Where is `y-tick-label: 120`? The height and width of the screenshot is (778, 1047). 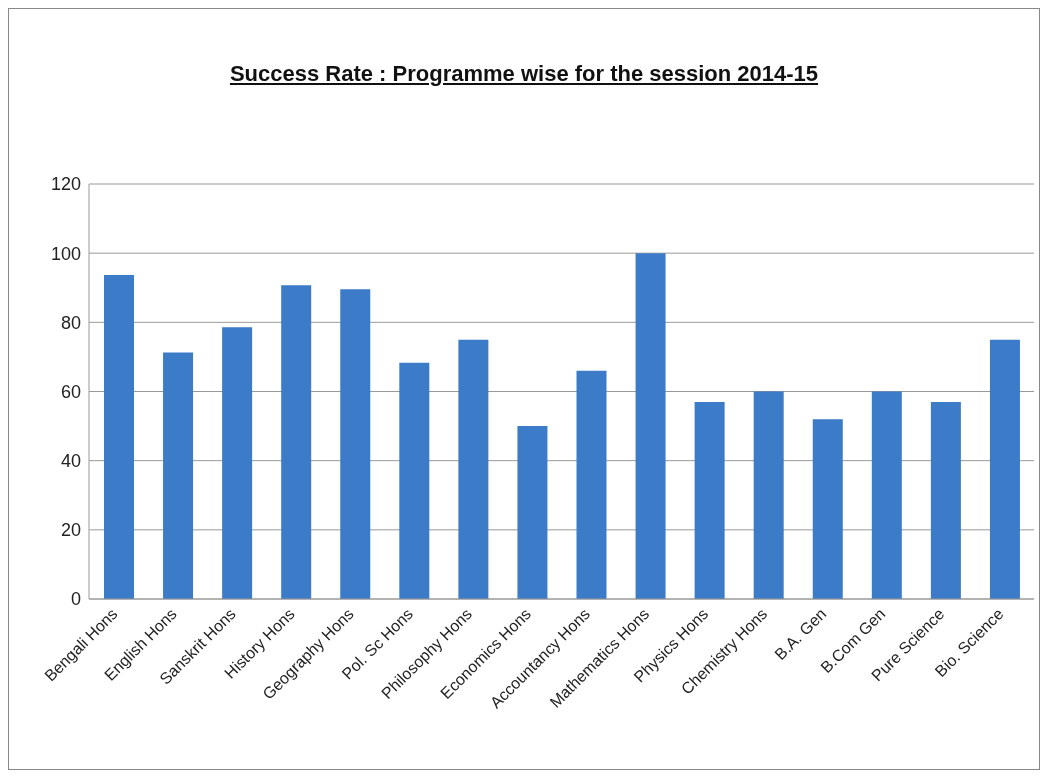
y-tick-label: 120 is located at coordinates (65, 184).